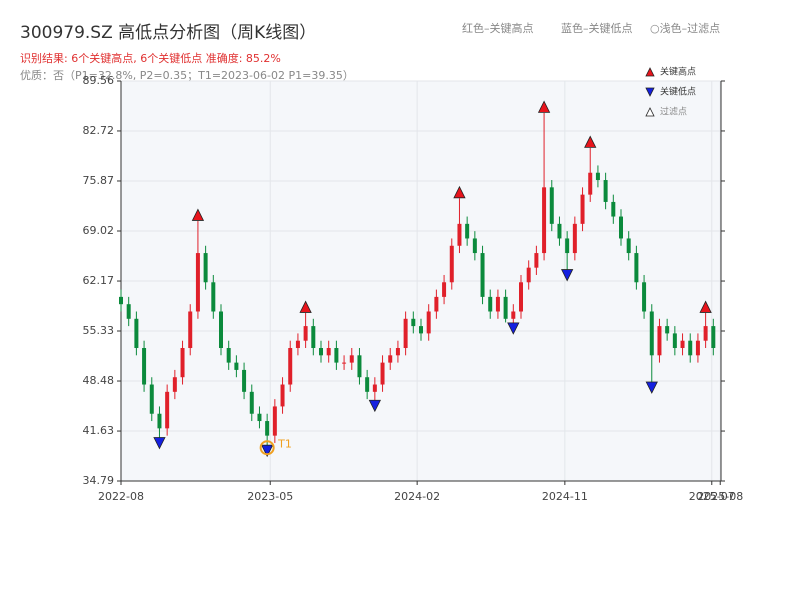  What do you see at coordinates (417, 496) in the screenshot?
I see `x-tick-label: 2024-02` at bounding box center [417, 496].